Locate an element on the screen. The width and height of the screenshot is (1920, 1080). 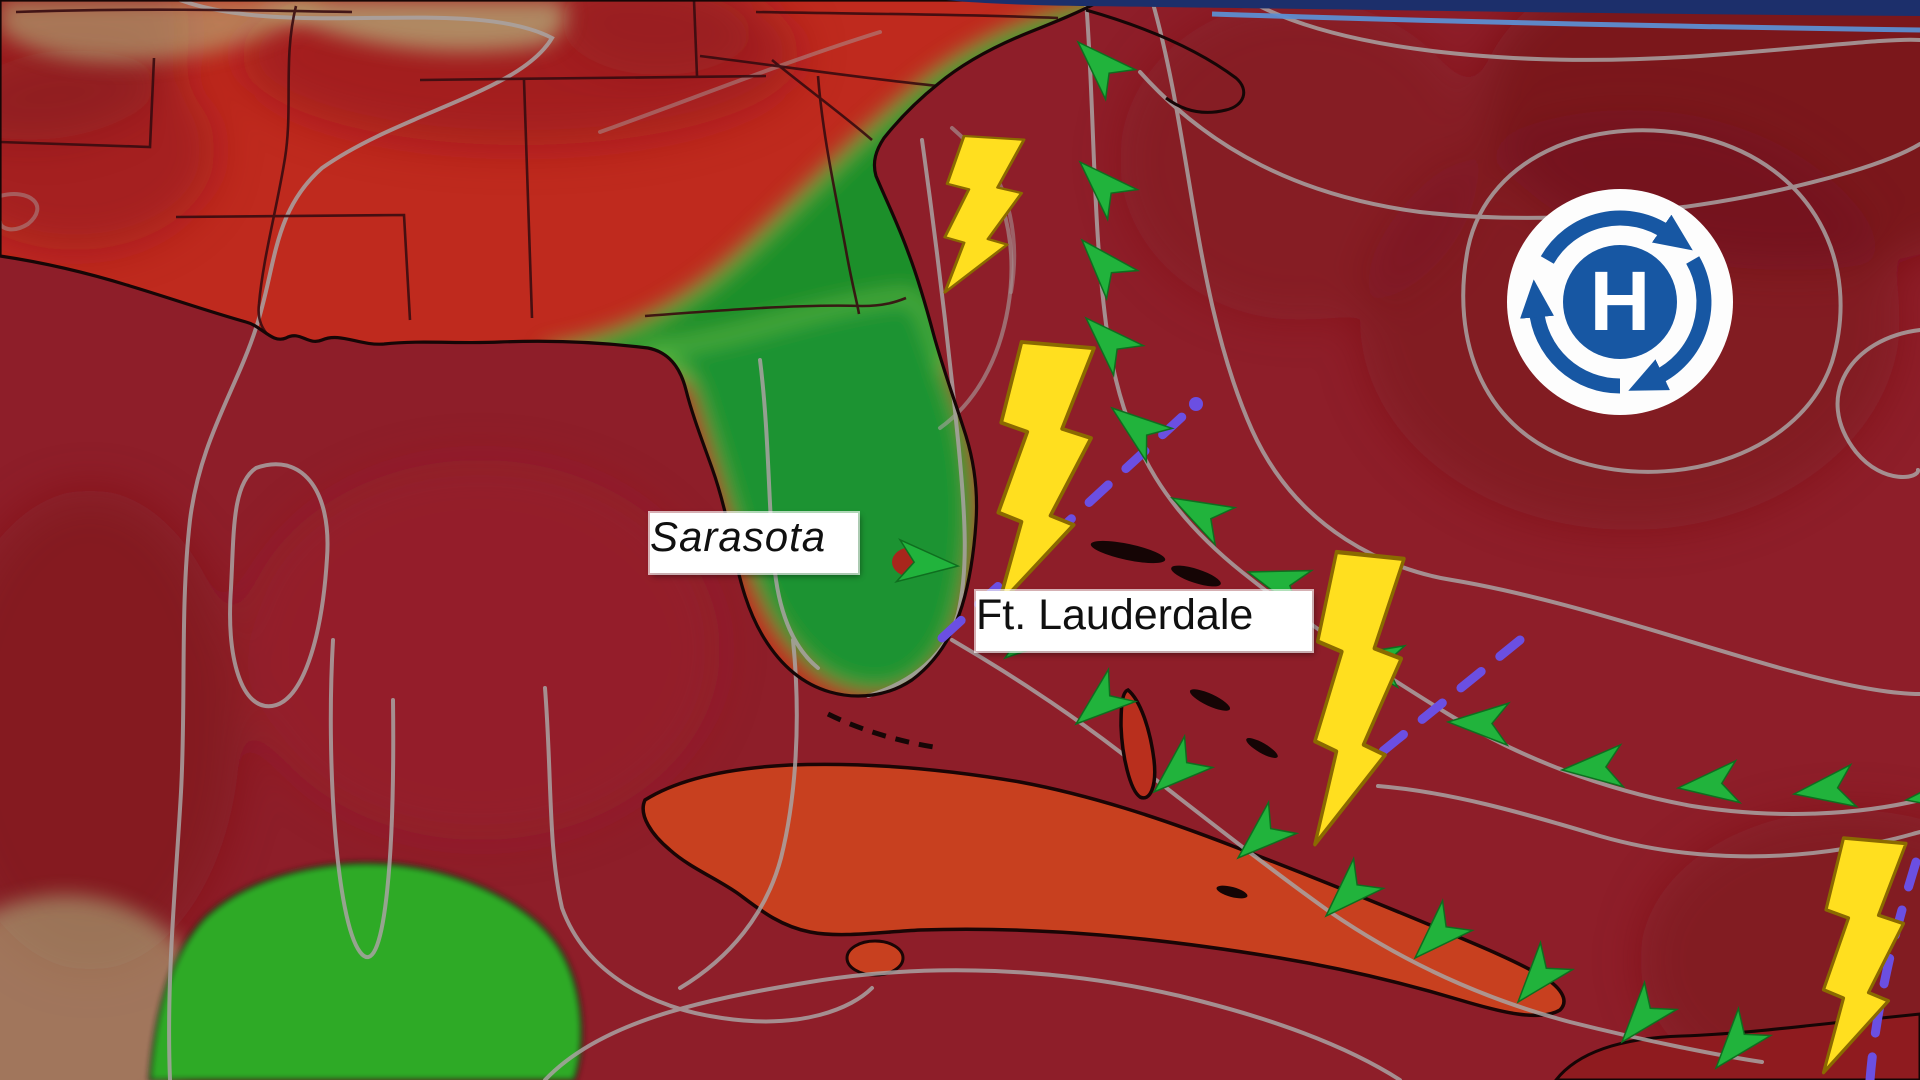
high-pressure-letter: H is located at coordinates (1620, 301).